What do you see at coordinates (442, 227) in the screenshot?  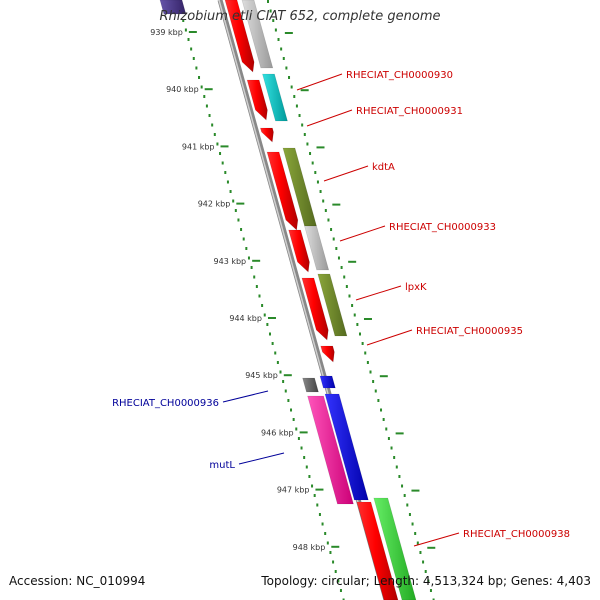 I see `gene-label: RHECIAT_CH0000933` at bounding box center [442, 227].